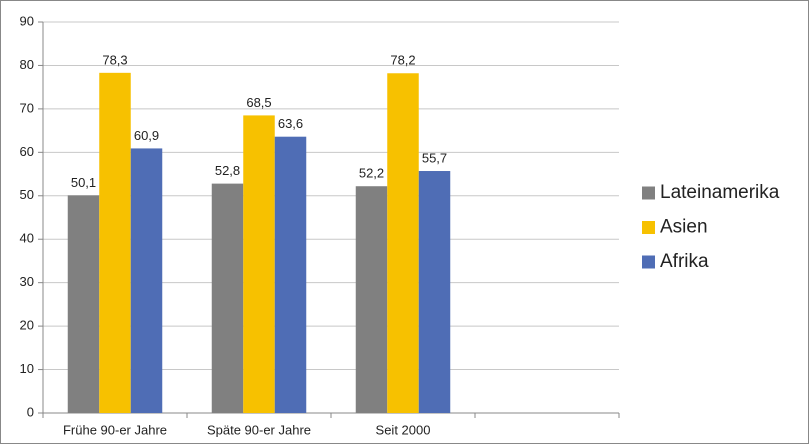  What do you see at coordinates (27, 151) in the screenshot?
I see `y-tick-label: 60` at bounding box center [27, 151].